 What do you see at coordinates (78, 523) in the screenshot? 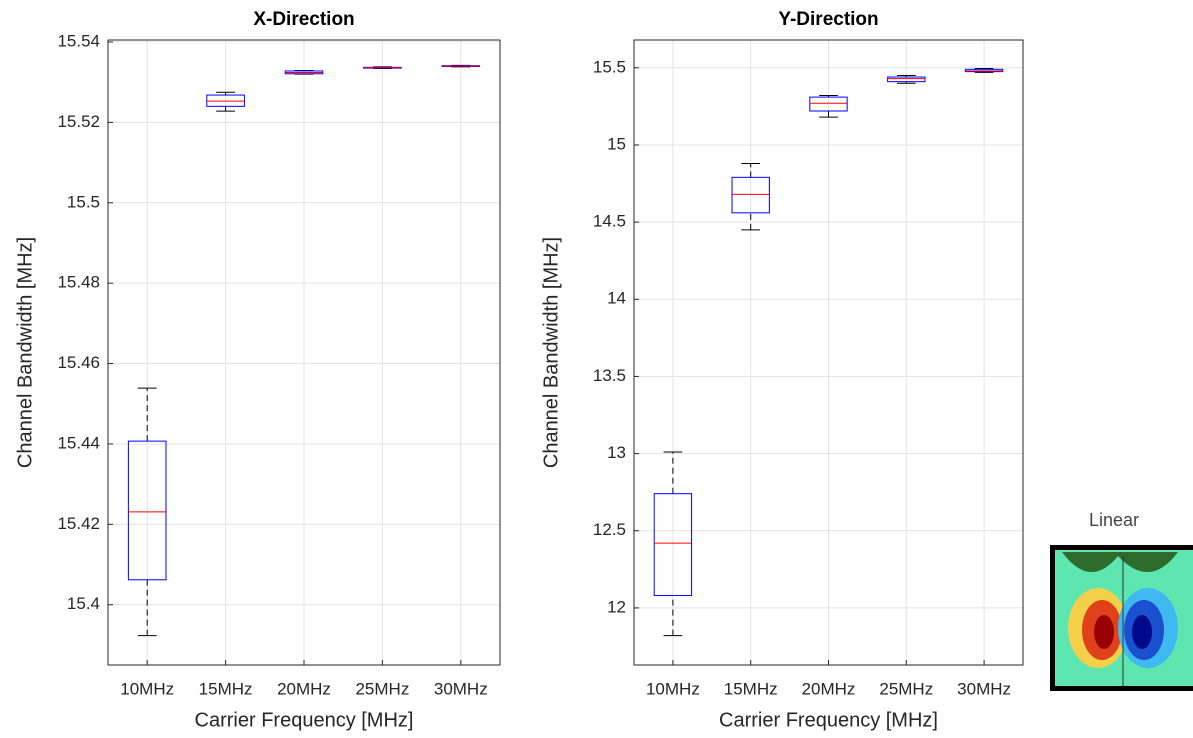
I see `y-tick-label: 15.42` at bounding box center [78, 523].